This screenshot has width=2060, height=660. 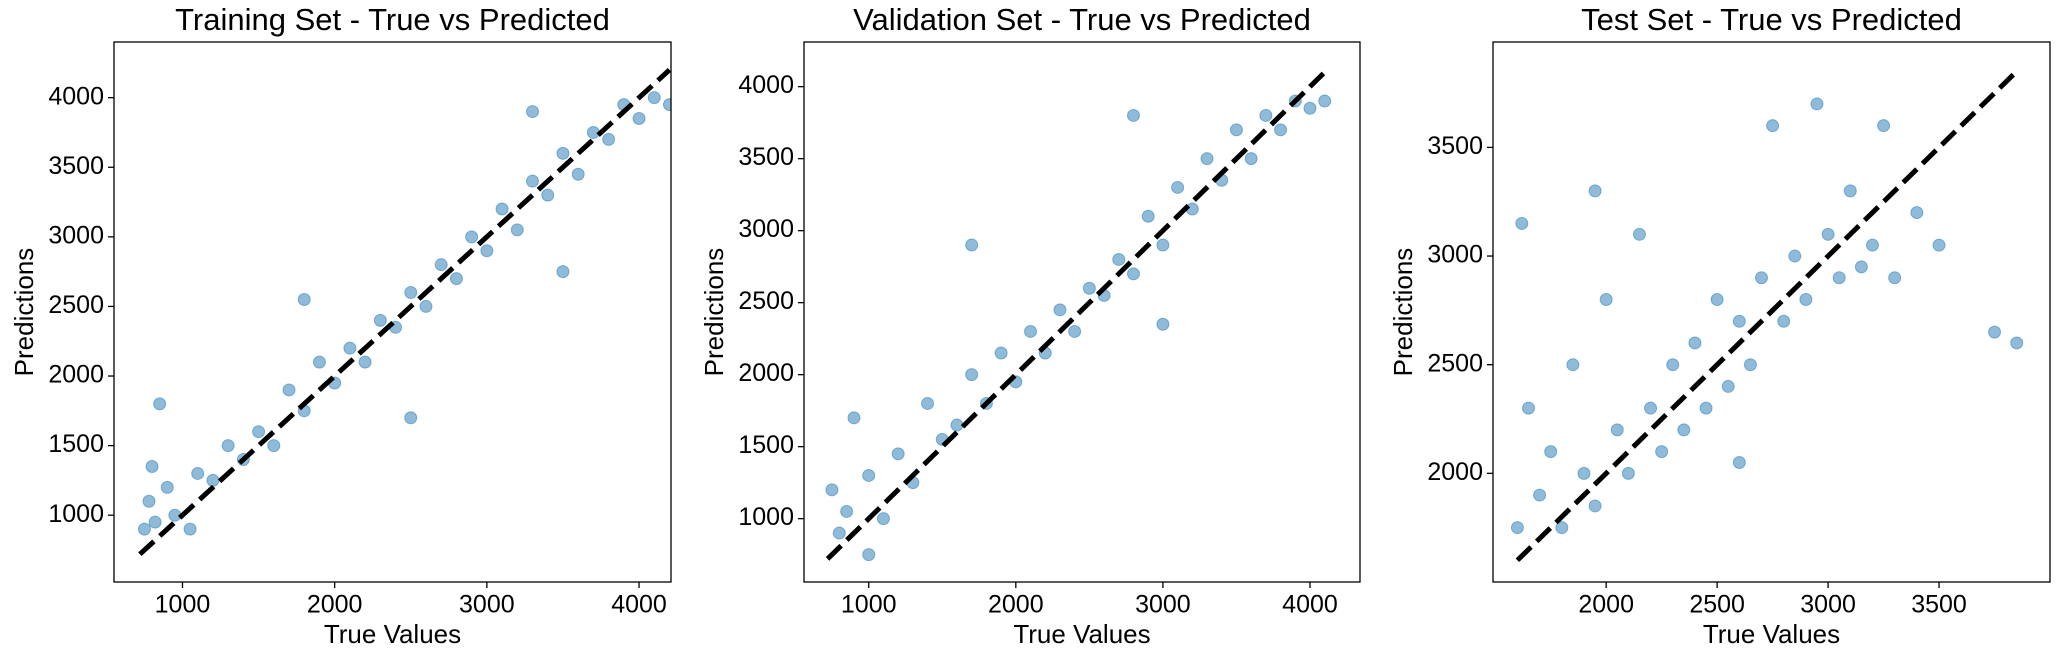 What do you see at coordinates (766, 517) in the screenshot?
I see `y-tick-label: 1000` at bounding box center [766, 517].